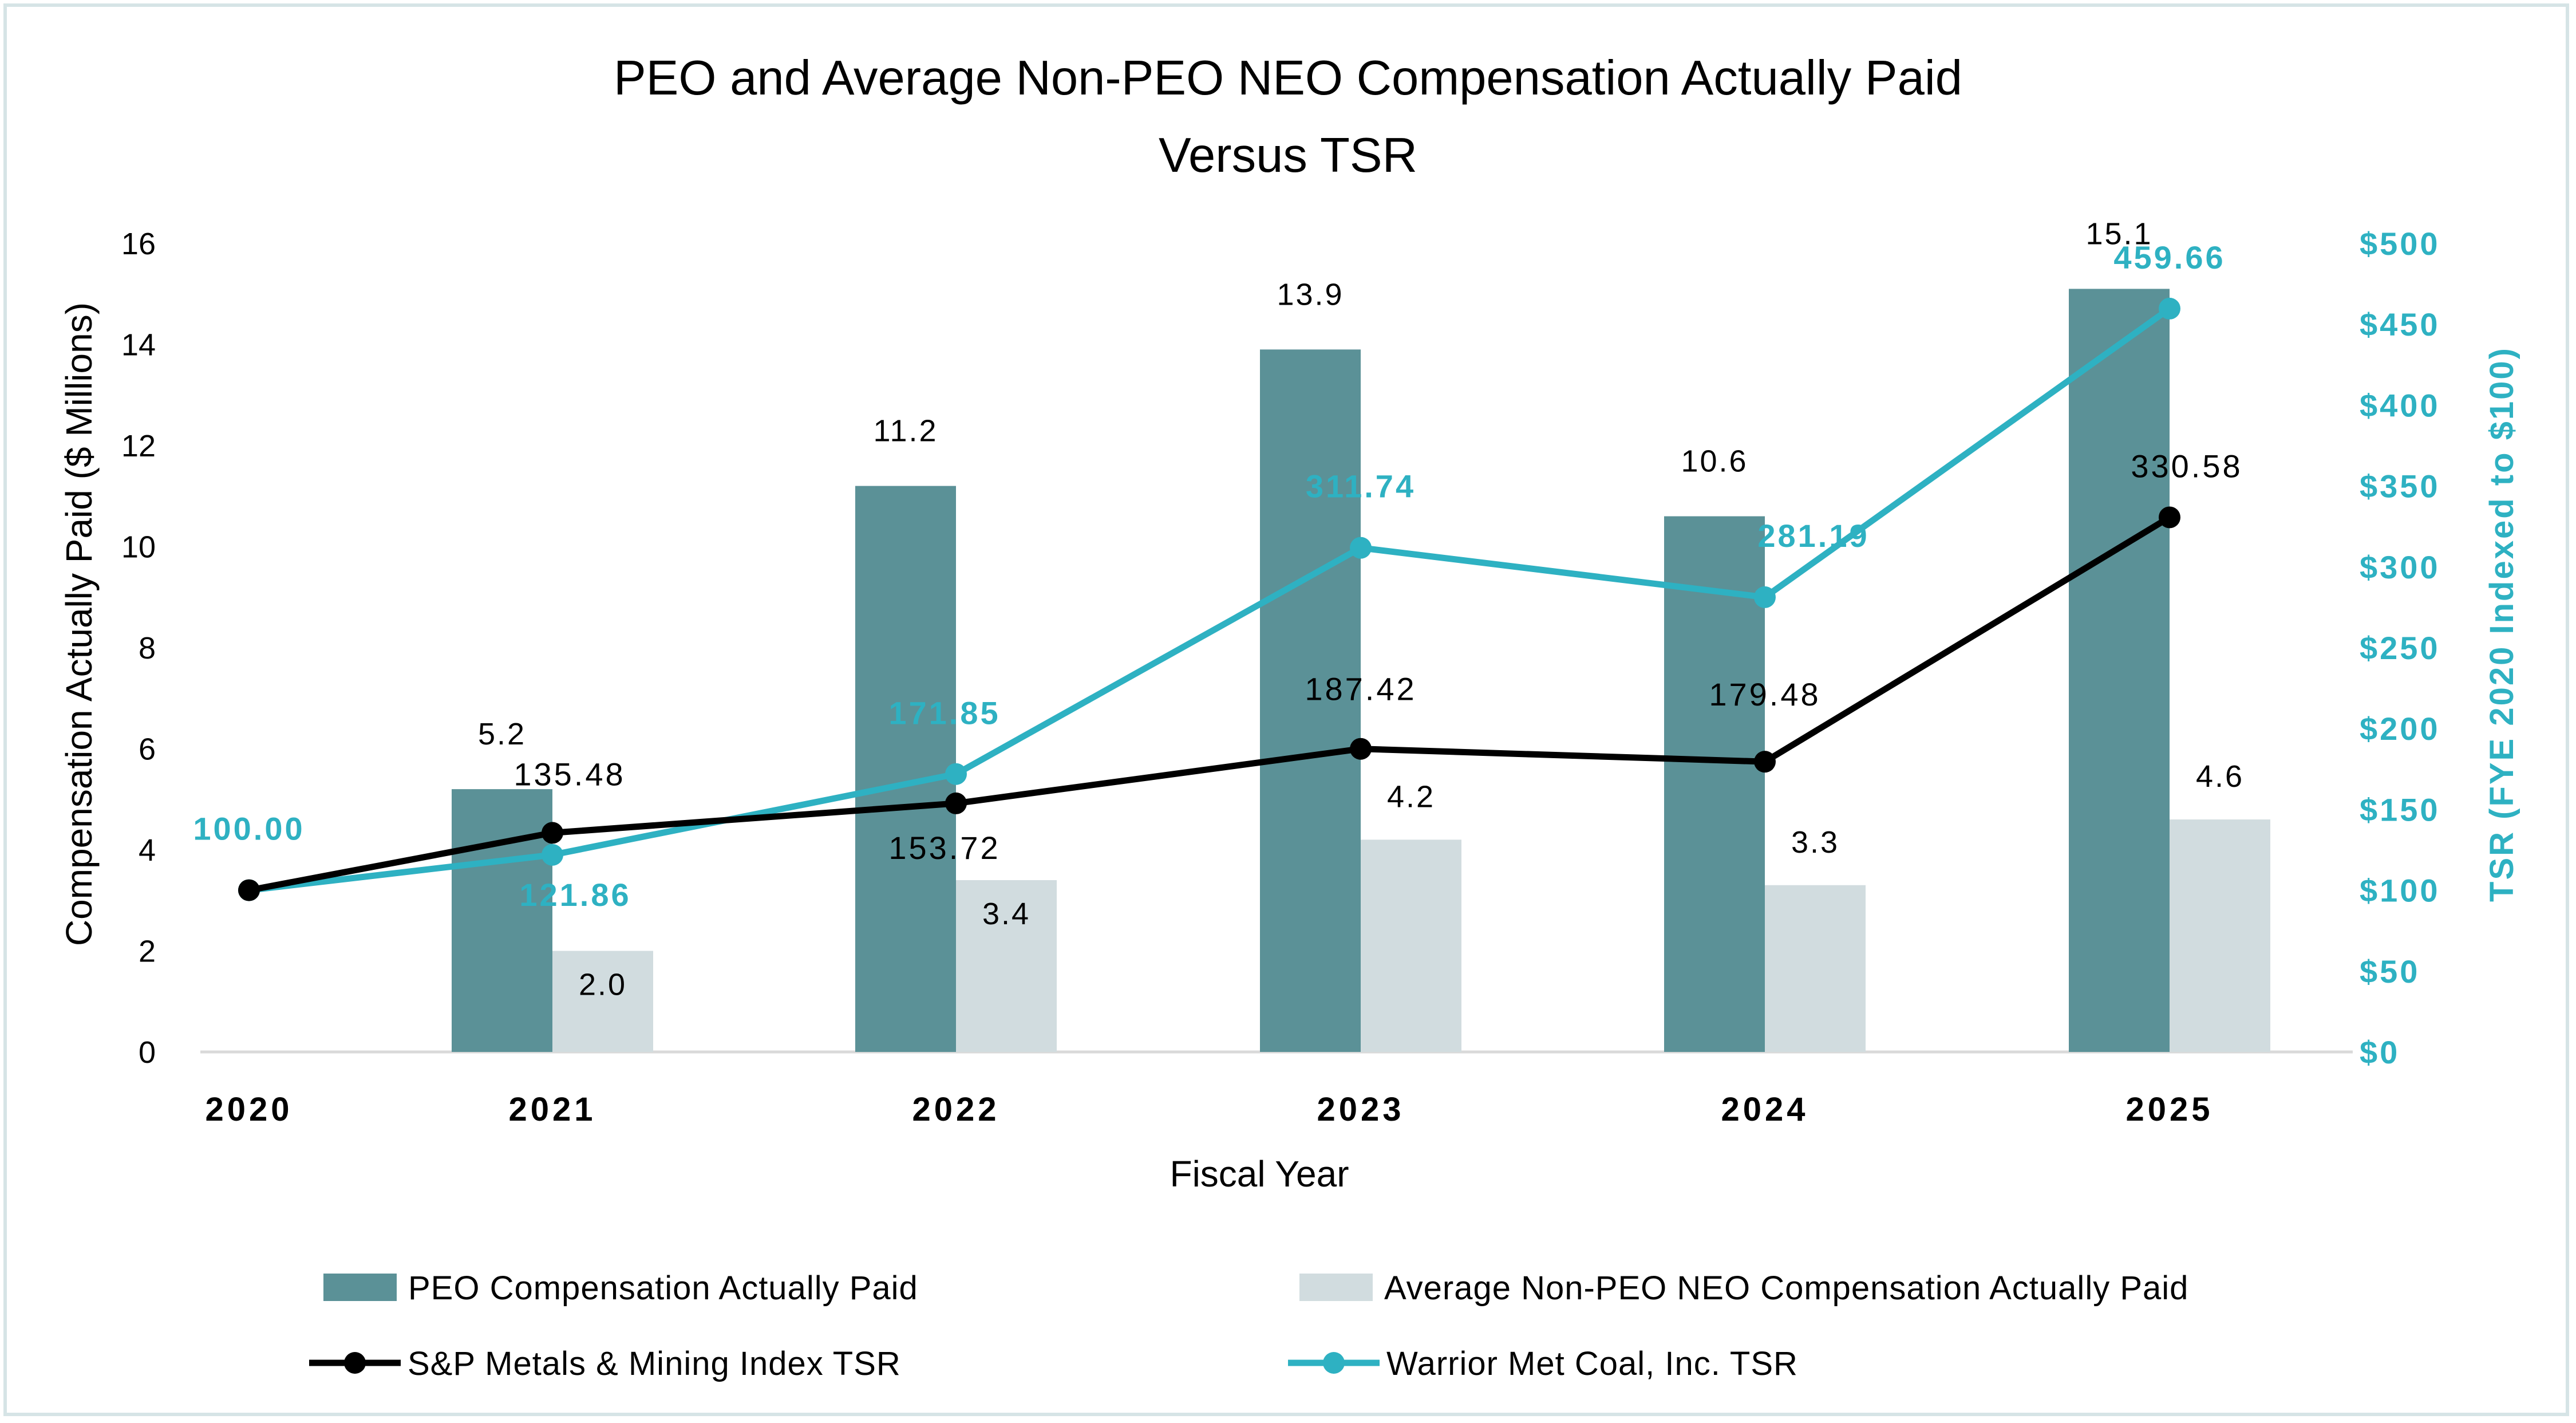  What do you see at coordinates (2501, 624) in the screenshot?
I see `y2-axis-title: TSR (FYE 2020 Indexed to $100)` at bounding box center [2501, 624].